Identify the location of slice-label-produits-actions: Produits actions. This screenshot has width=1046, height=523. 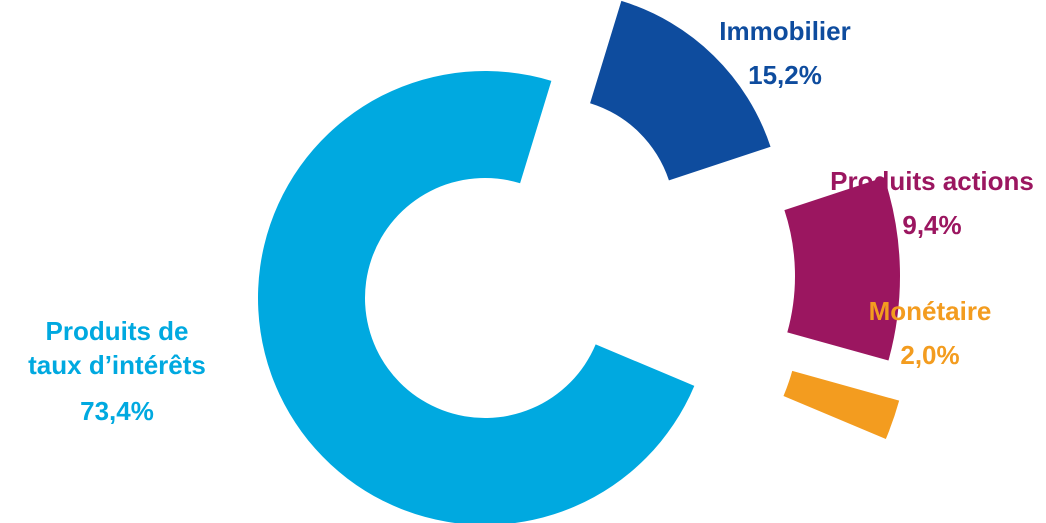
(932, 181).